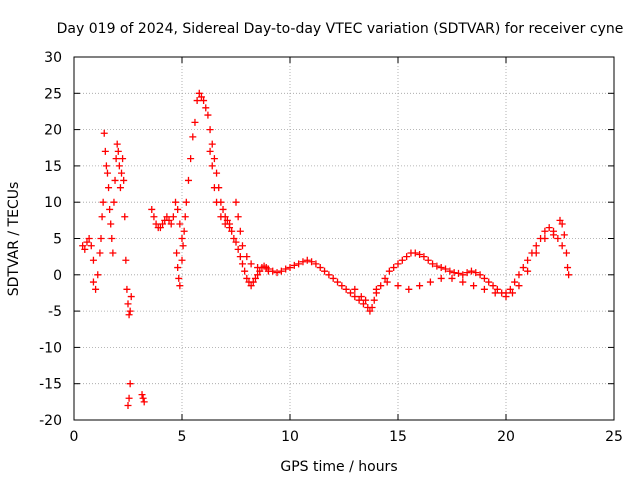 The image size is (640, 484). Describe the element at coordinates (50, 348) in the screenshot. I see `y-tick-label: -10` at that location.